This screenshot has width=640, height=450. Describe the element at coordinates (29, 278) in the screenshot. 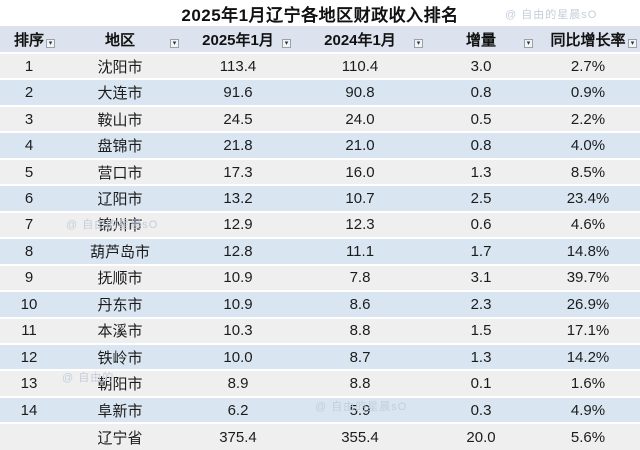

I see `cell-rank: 9` at that location.